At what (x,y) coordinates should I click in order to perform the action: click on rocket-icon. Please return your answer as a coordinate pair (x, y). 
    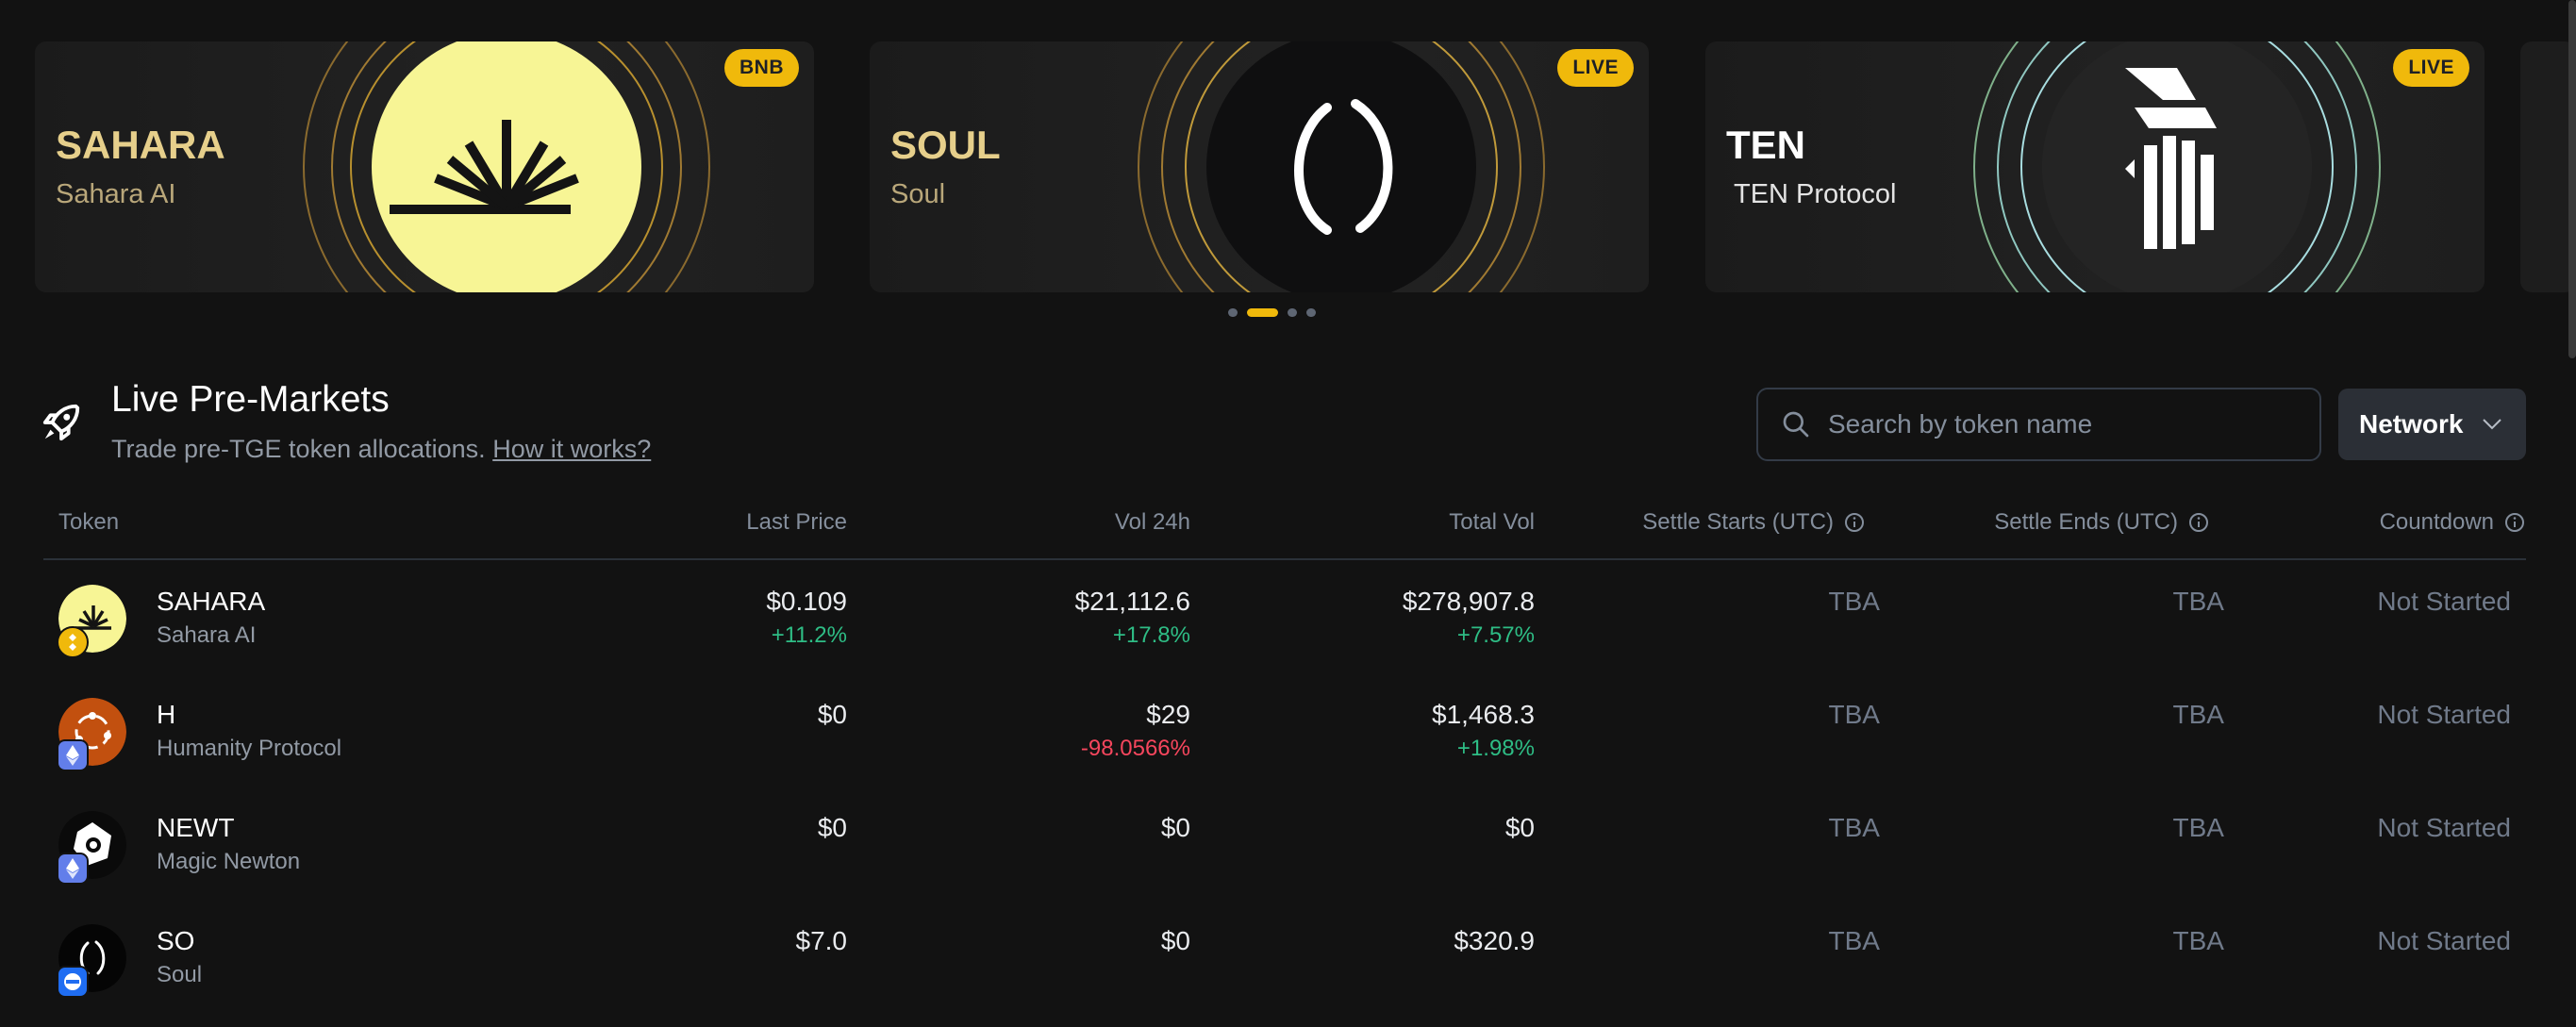
    Looking at the image, I should click on (61, 422).